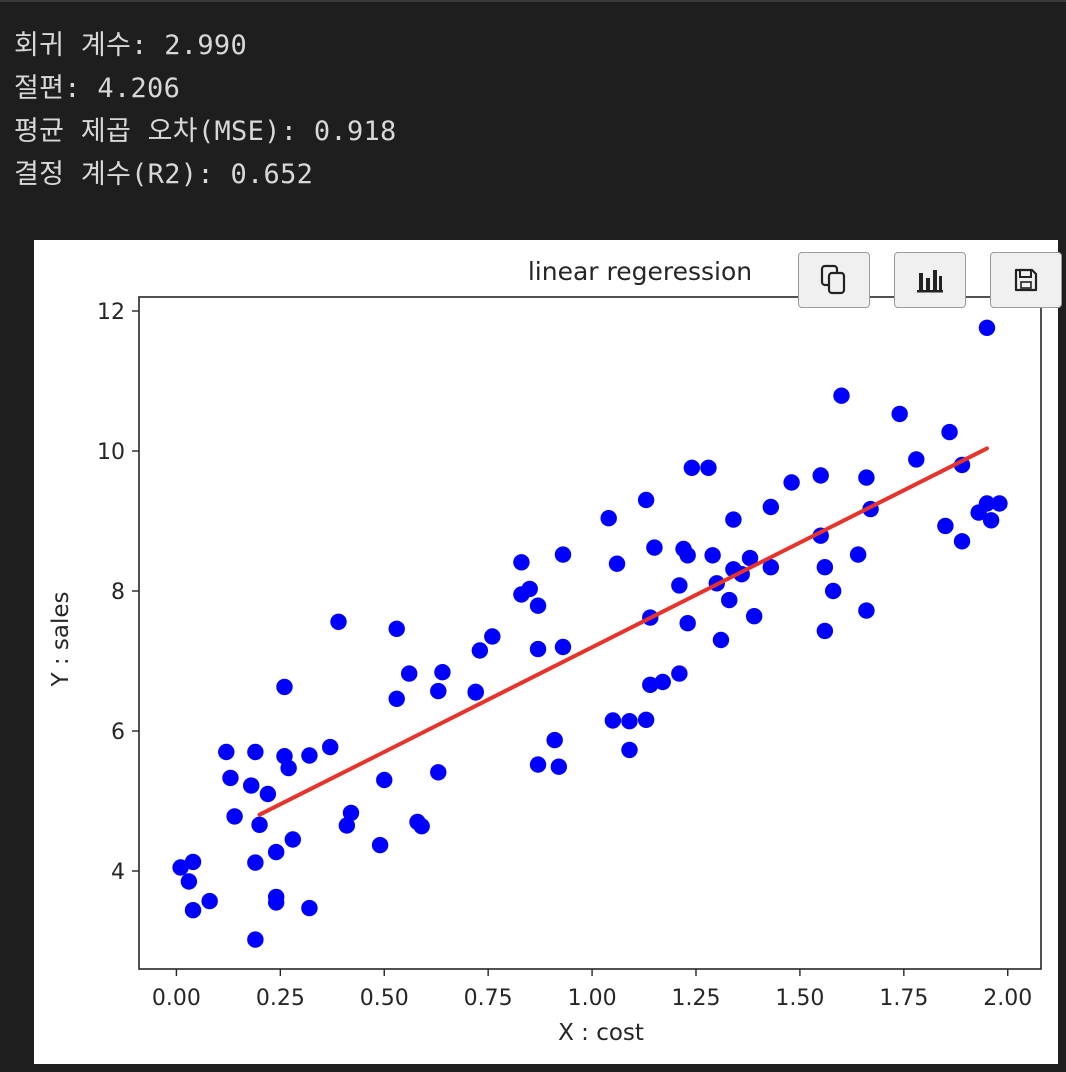  Describe the element at coordinates (903, 998) in the screenshot. I see `x-tick-label: 1.75` at that location.